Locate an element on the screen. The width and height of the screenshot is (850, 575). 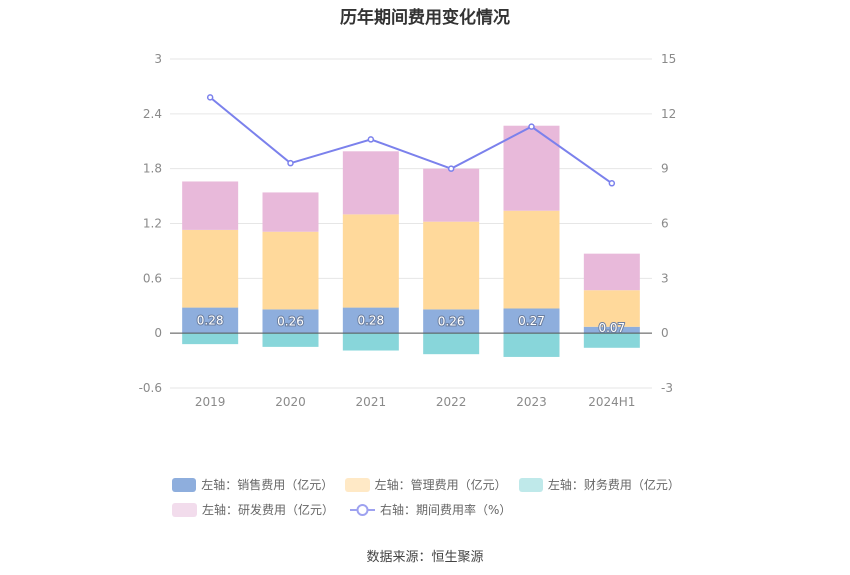
legend-item-admin: 左轴：管理费用（亿元） is located at coordinates (426, 484).